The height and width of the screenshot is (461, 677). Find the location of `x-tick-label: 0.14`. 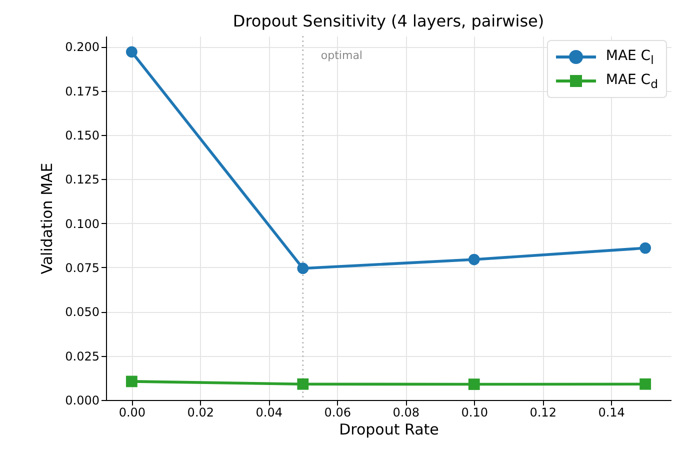

x-tick-label: 0.14 is located at coordinates (611, 413).